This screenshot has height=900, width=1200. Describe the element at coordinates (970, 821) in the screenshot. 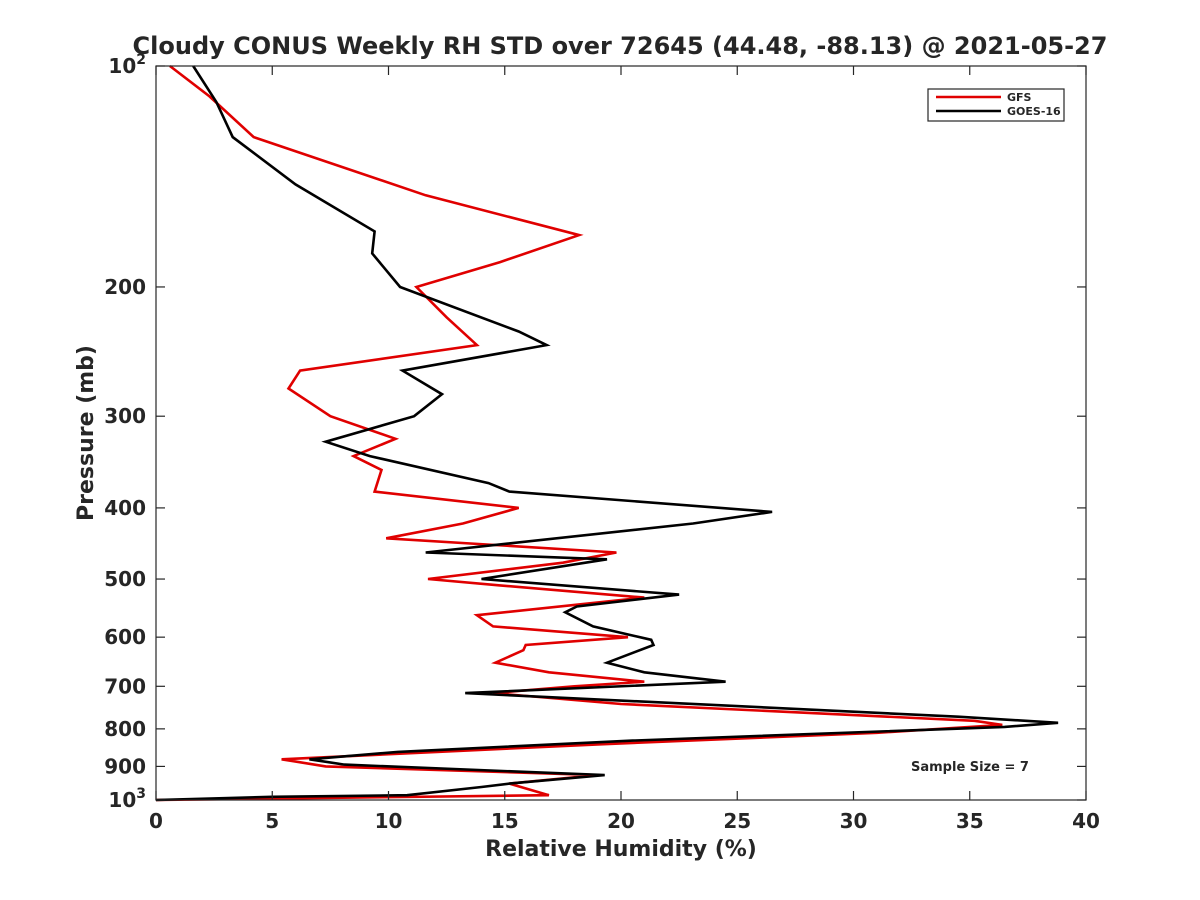

I see `x-tick-label: 35` at that location.